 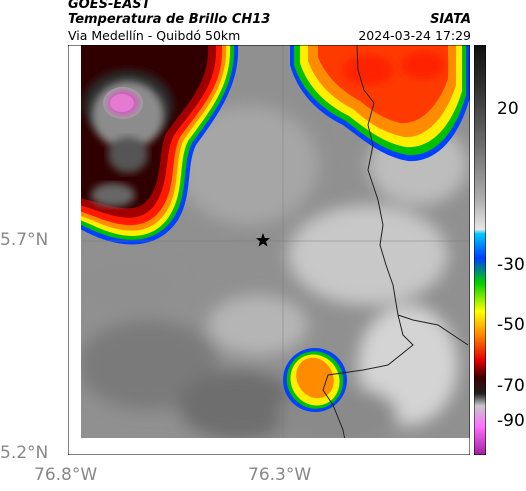 I want to click on product-title: Temperatura de Brillo CH13, so click(x=169, y=19).